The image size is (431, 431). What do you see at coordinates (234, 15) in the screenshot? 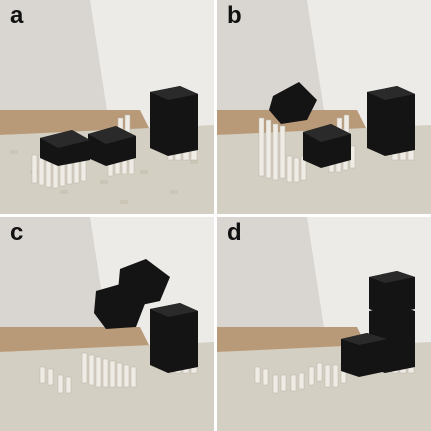
I see `panel-label-b: b` at bounding box center [234, 15].